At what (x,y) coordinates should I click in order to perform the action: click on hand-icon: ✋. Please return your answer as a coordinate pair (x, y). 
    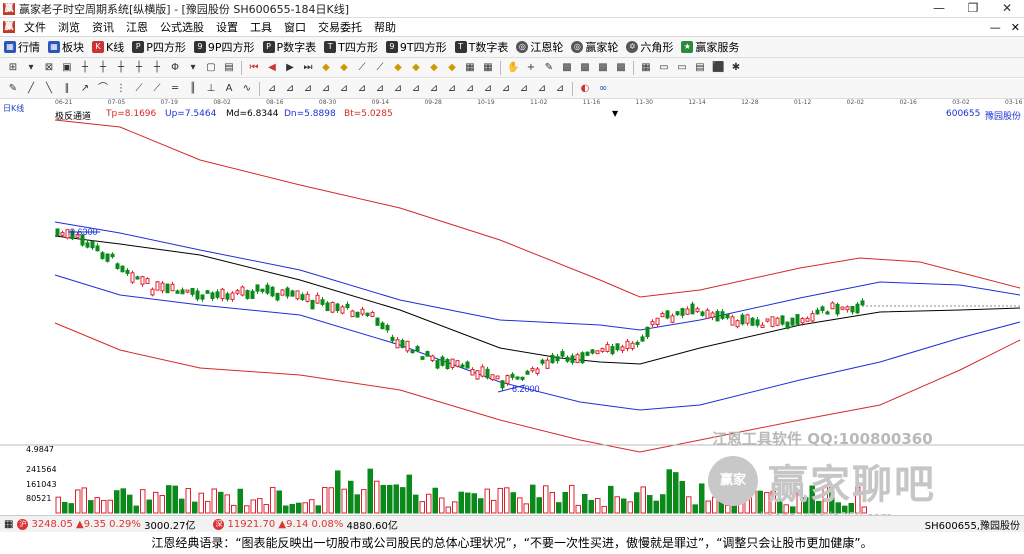
    Looking at the image, I should click on (513, 67).